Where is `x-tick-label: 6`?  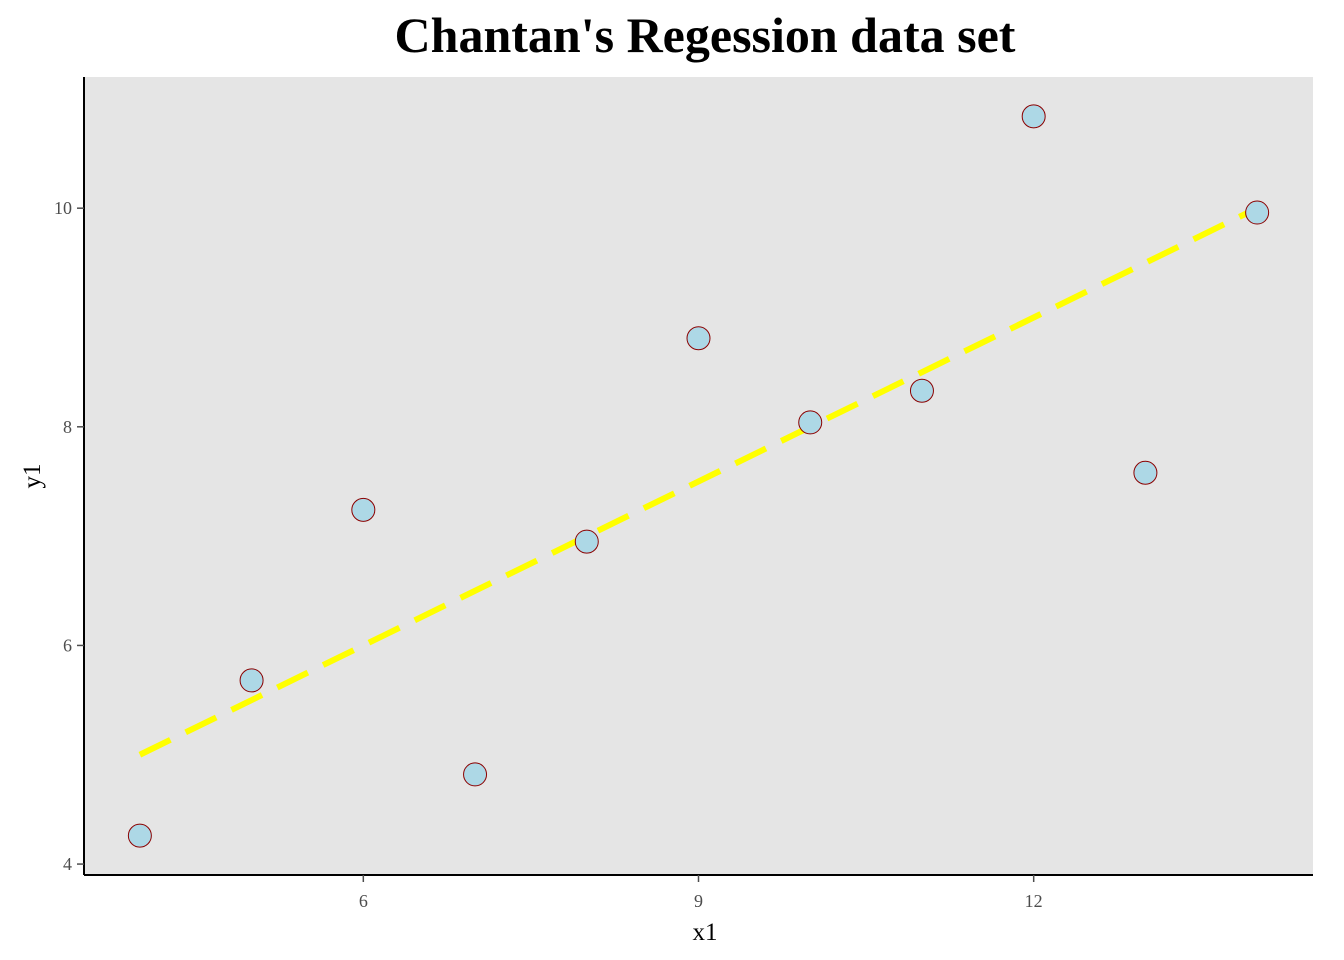 x-tick-label: 6 is located at coordinates (363, 901).